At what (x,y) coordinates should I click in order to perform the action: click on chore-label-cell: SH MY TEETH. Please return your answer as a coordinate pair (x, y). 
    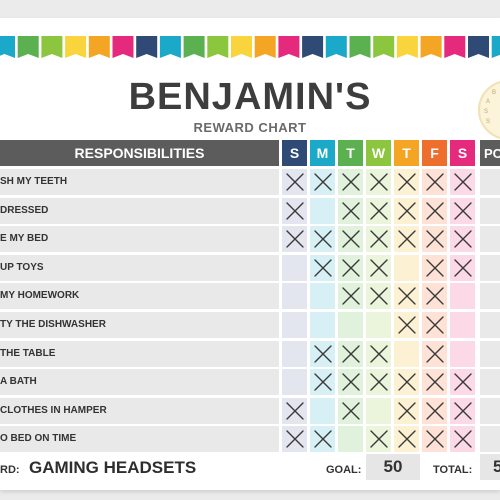
    Looking at the image, I should click on (139, 182).